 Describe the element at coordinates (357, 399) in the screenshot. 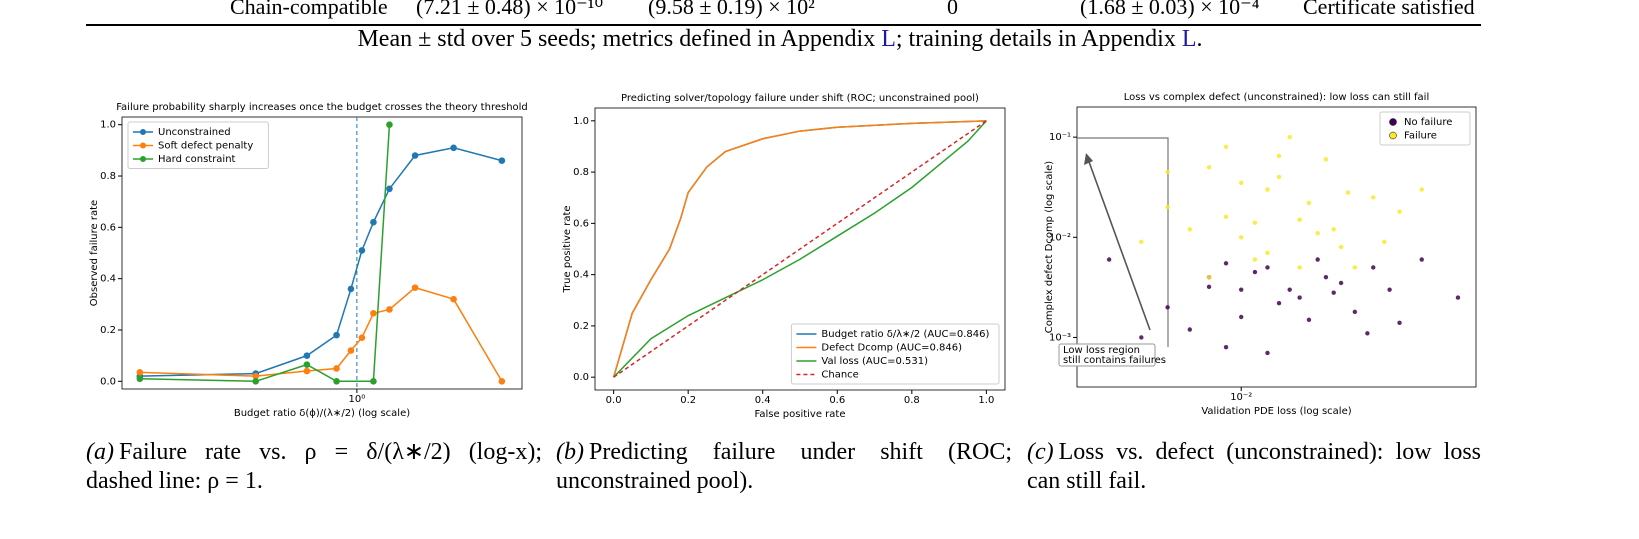

I see `x-tick-label: 10⁰` at that location.